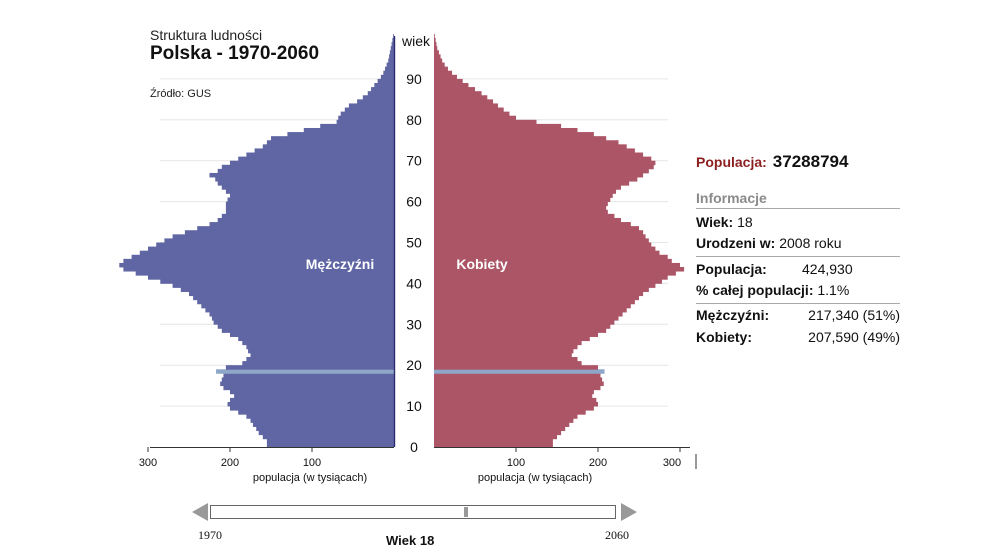 The height and width of the screenshot is (553, 993). Describe the element at coordinates (798, 162) in the screenshot. I see `total-population: Populacja: 37288794` at that location.